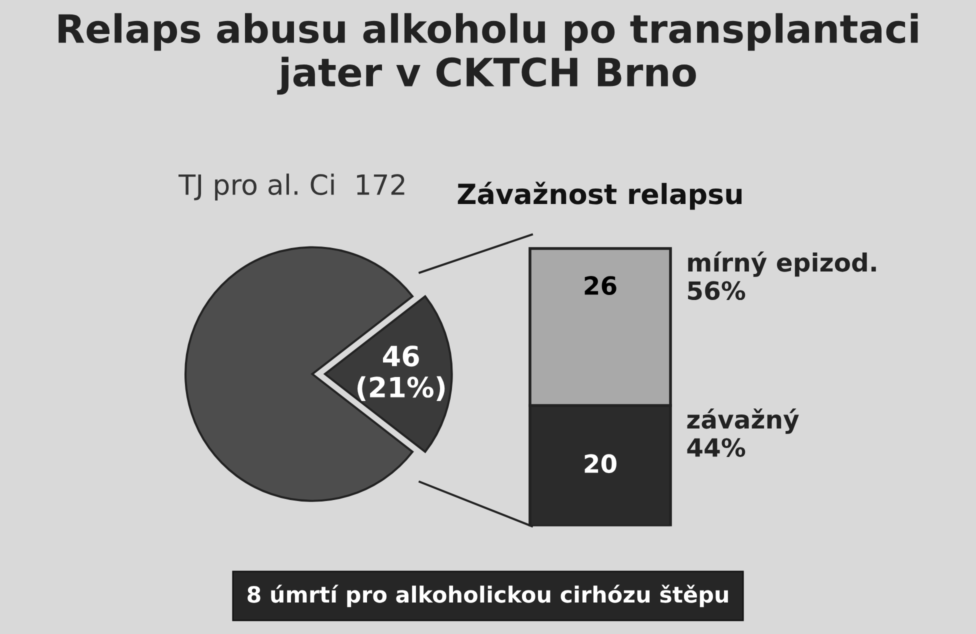 The image size is (976, 634). I want to click on data-label: 20, so click(600, 464).